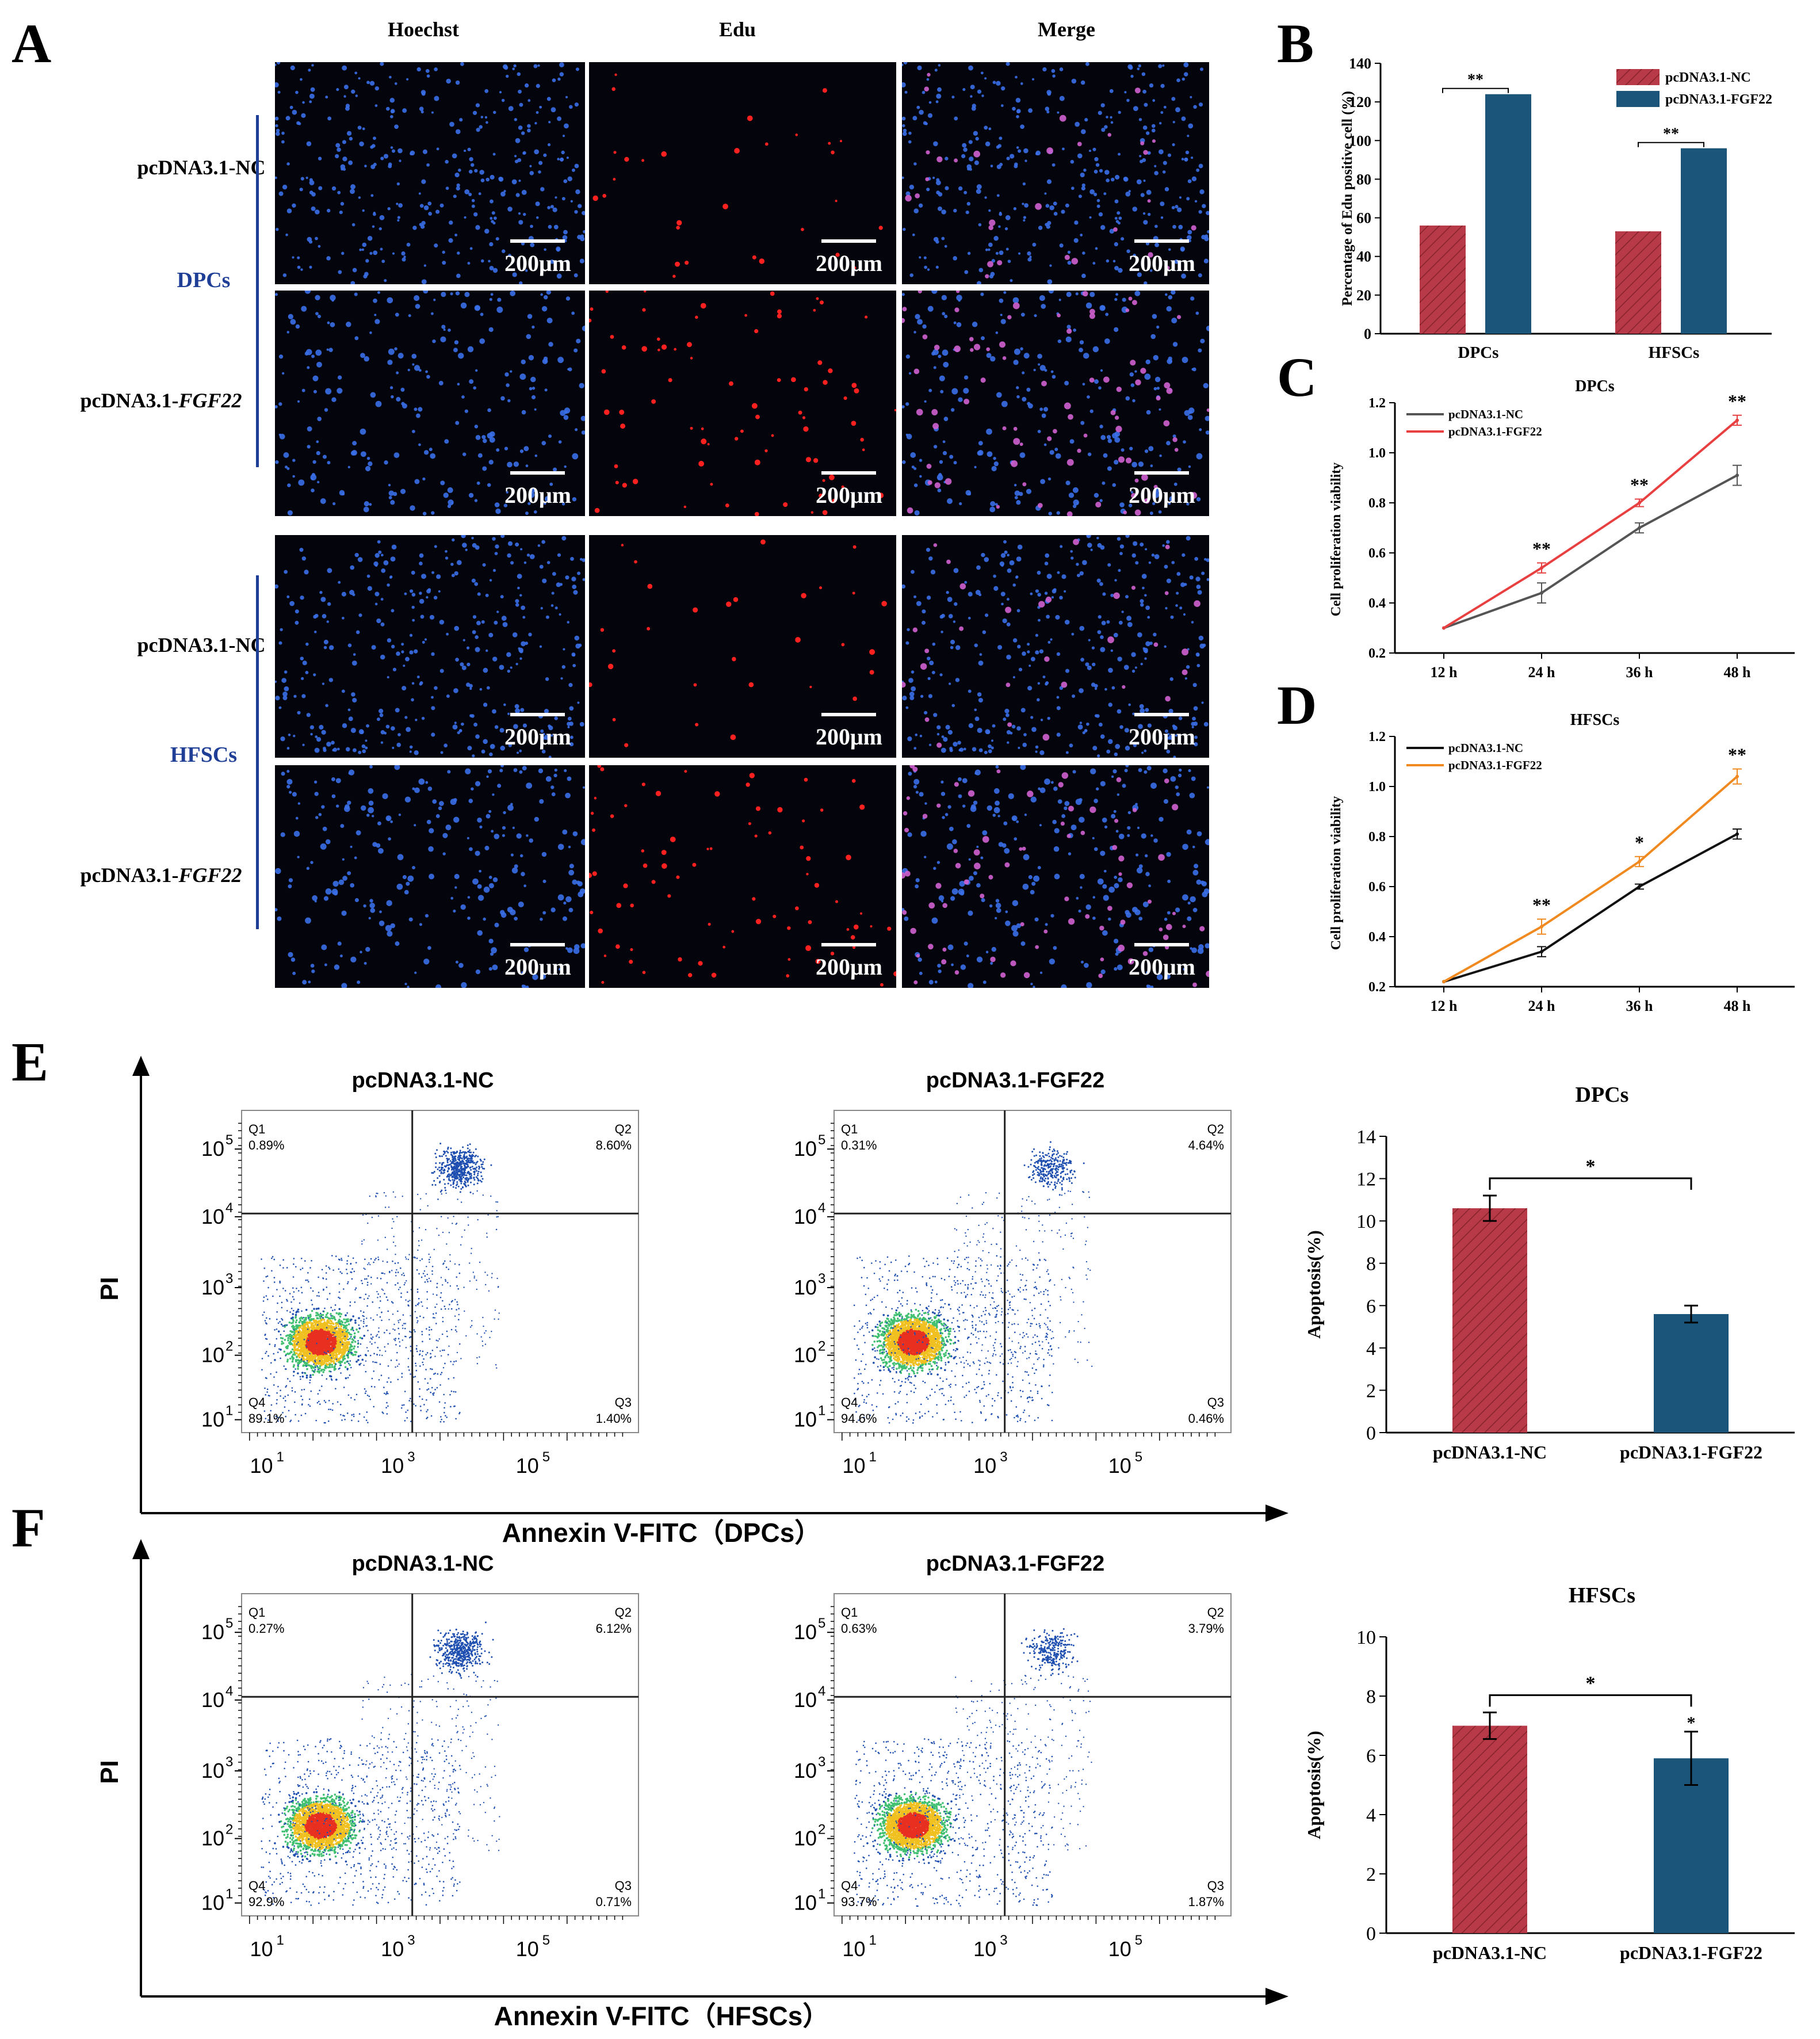 The image size is (1820, 2039). I want to click on legend-label-nc: pcDNA3.1-NC, so click(1486, 748).